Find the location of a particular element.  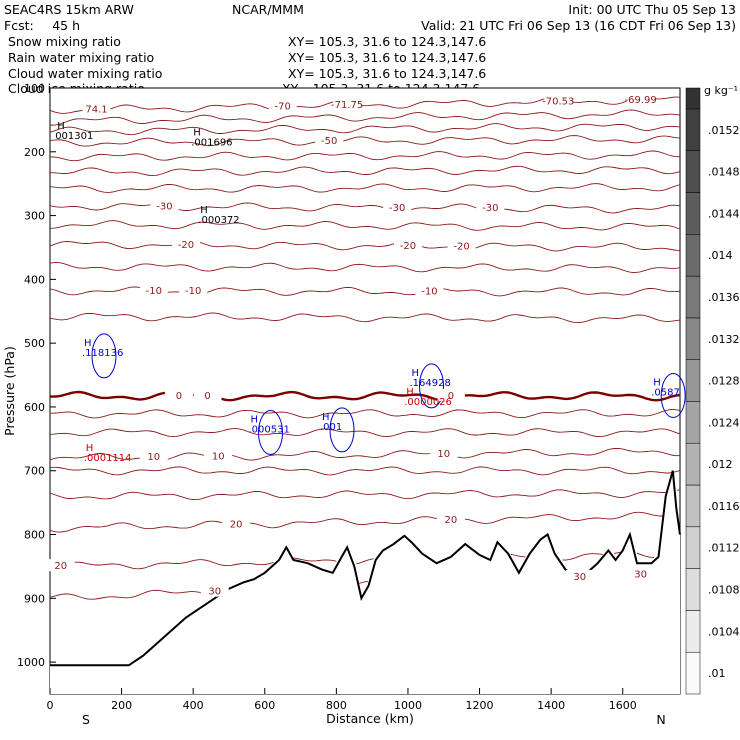

colorbar-tick-label: .0152 is located at coordinates (724, 130).